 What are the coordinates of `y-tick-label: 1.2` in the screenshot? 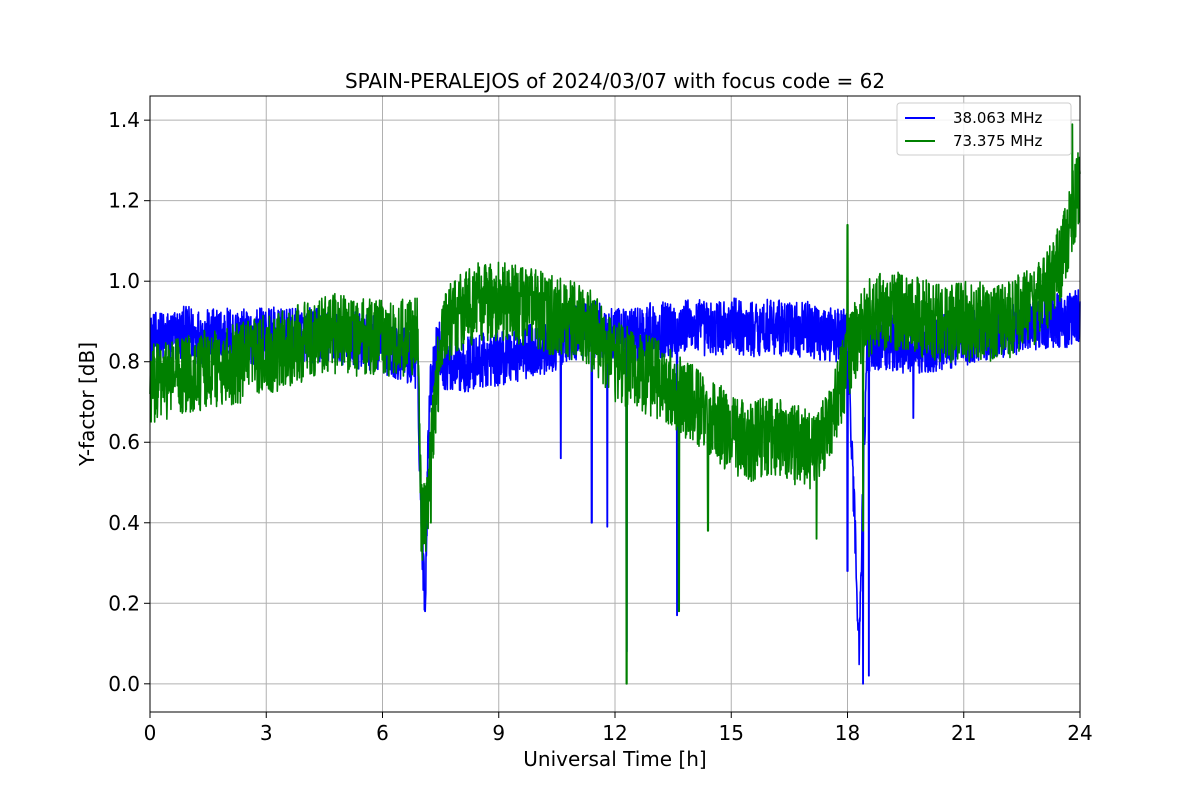 It's located at (124, 201).